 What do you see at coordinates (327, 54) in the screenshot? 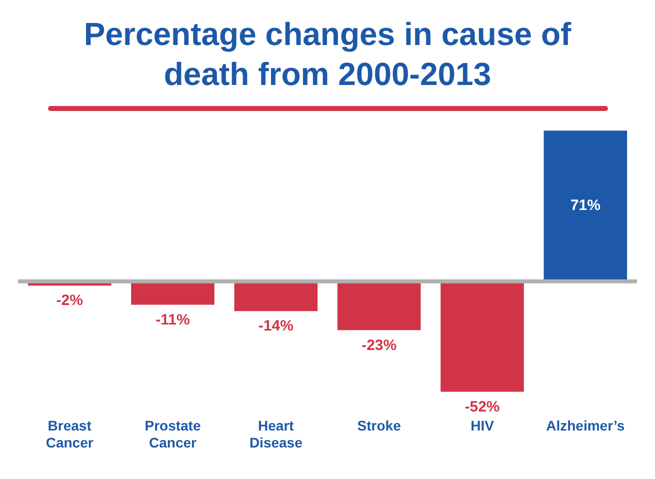
I see `chart-title: Percentage changes in cause of death from 2000-2013` at bounding box center [327, 54].